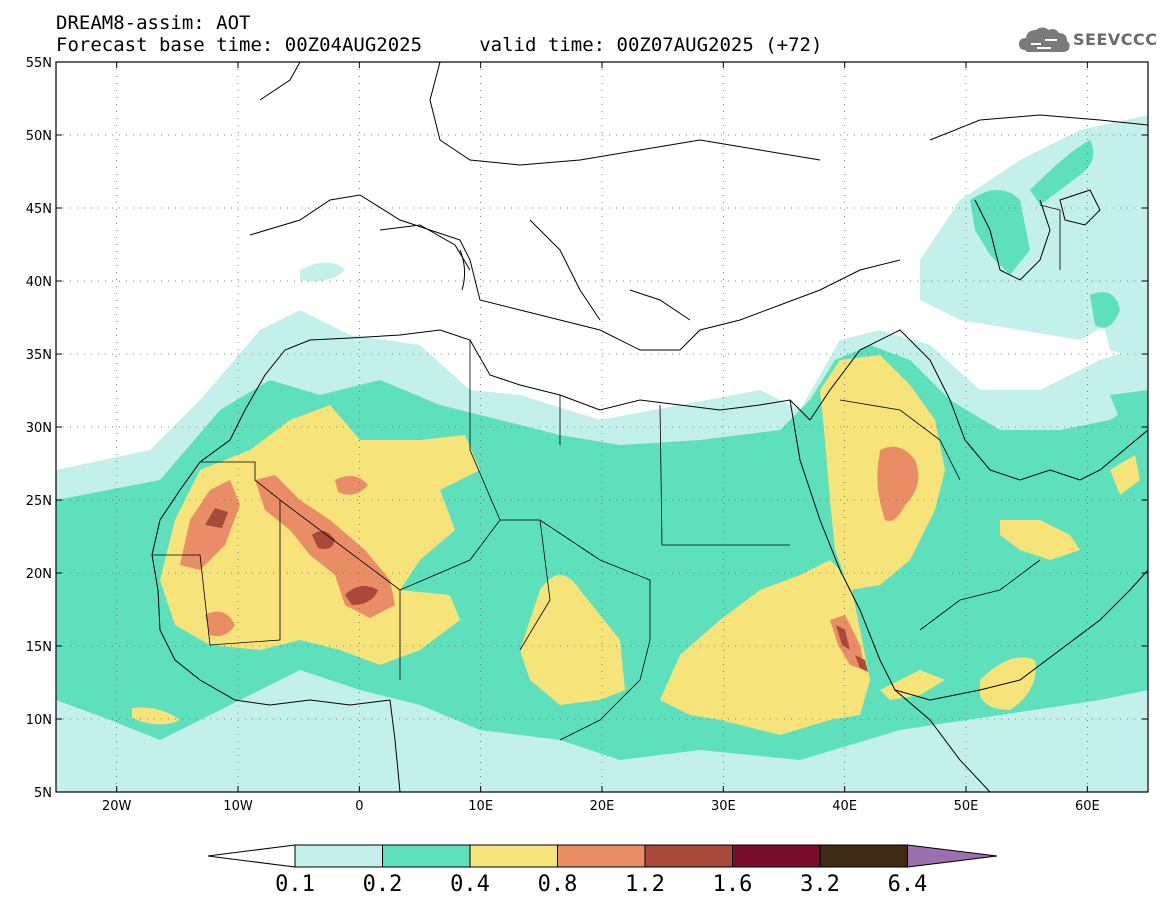 Image resolution: width=1165 pixels, height=905 pixels. I want to click on lat-tick-label: 40N, so click(39, 282).